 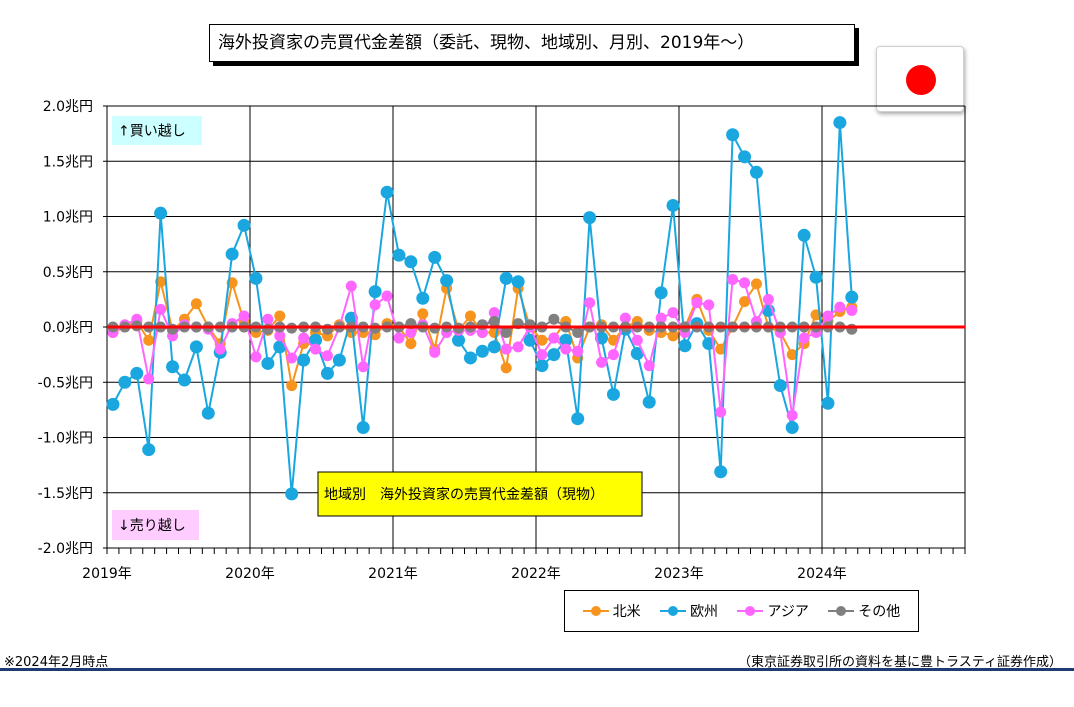 What do you see at coordinates (56, 662) in the screenshot?
I see `footnote-date: ※2024年2月時点` at bounding box center [56, 662].